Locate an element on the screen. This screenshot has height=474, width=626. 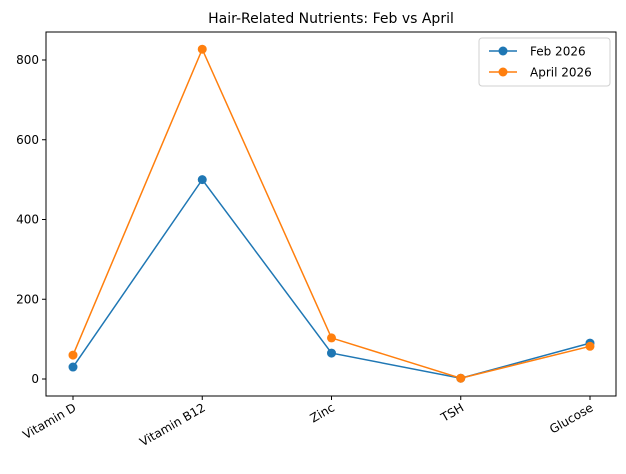
x-tick-label: Vitamin D is located at coordinates (49, 421).